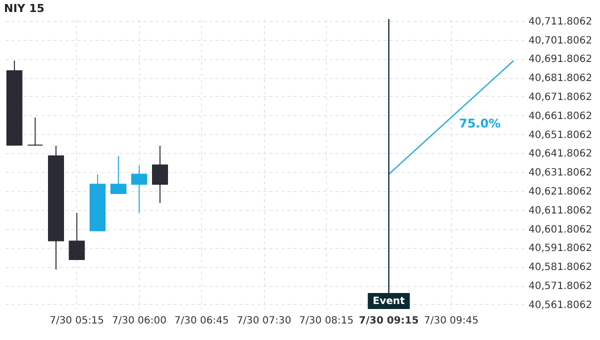  Describe the element at coordinates (560, 40) in the screenshot. I see `y-tick-label: 40,701.8062` at that location.